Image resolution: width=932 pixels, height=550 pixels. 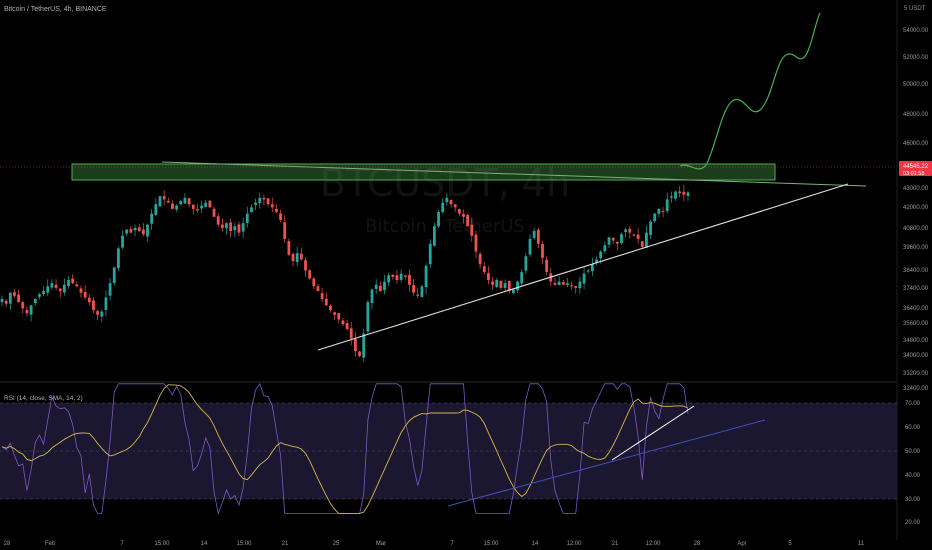 I want to click on currency-label: 5 USDT, so click(x=915, y=9).